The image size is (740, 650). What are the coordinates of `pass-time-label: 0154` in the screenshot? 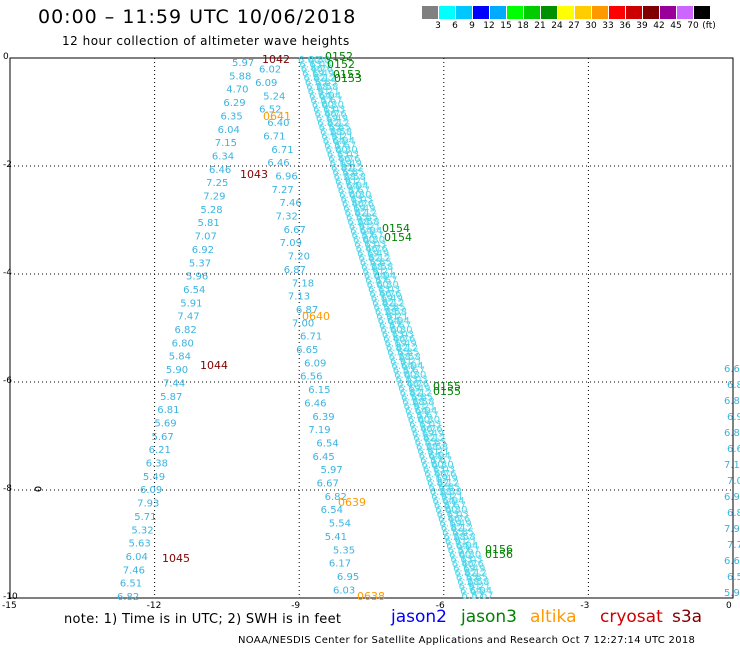 It's located at (398, 237).